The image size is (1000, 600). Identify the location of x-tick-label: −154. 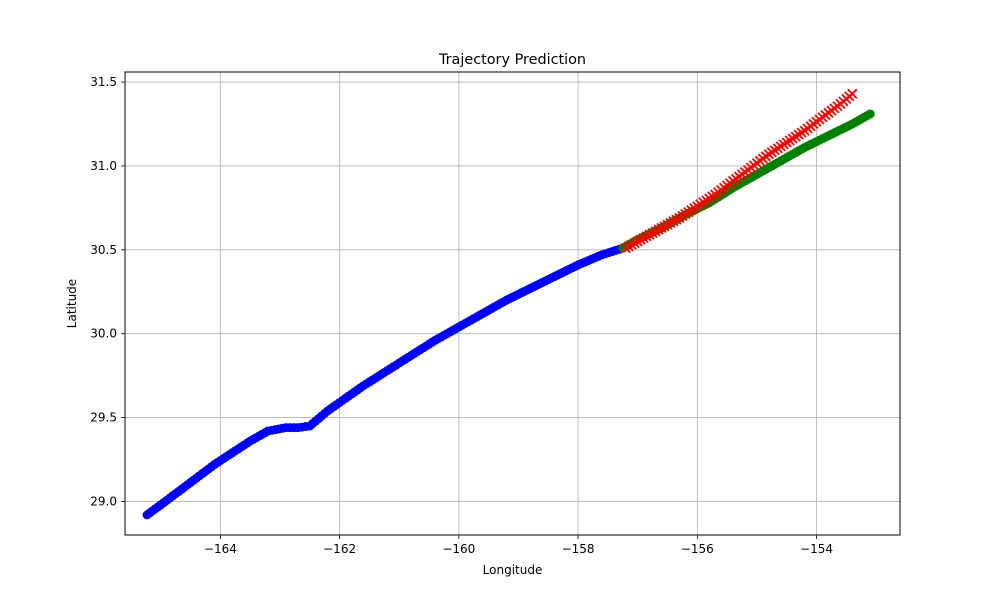
(816, 549).